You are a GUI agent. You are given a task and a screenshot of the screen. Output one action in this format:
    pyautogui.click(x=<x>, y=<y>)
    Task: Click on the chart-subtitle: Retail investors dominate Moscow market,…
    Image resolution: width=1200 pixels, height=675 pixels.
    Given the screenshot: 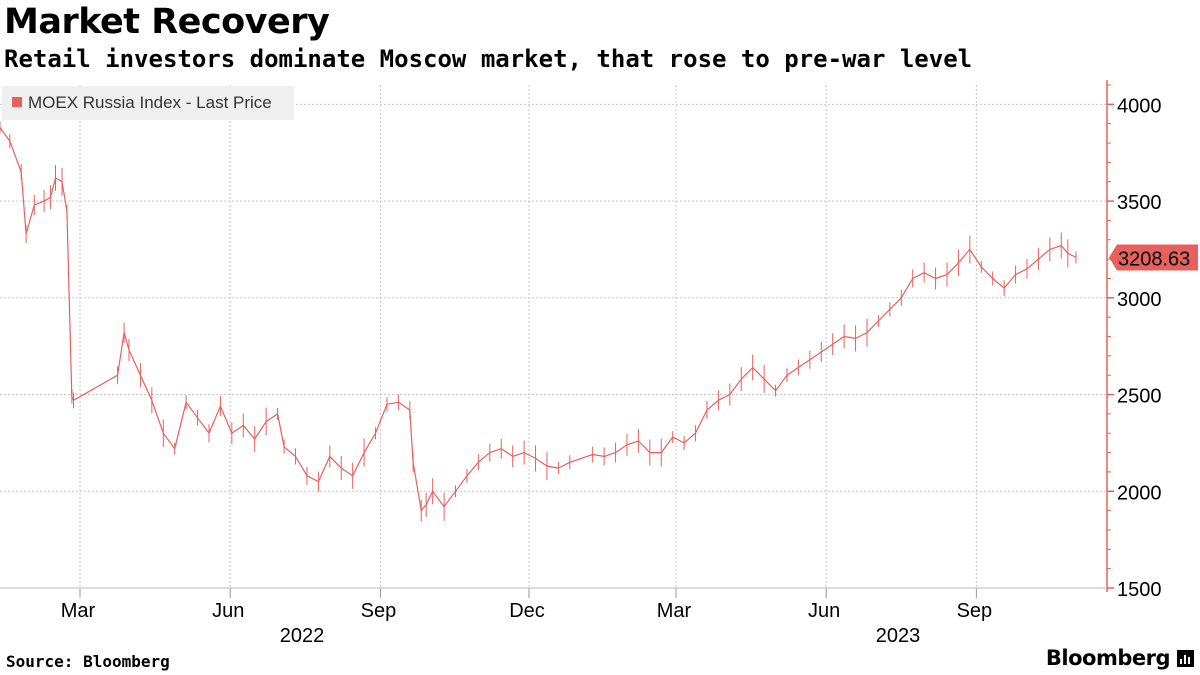 What is the action you would take?
    pyautogui.click(x=488, y=59)
    